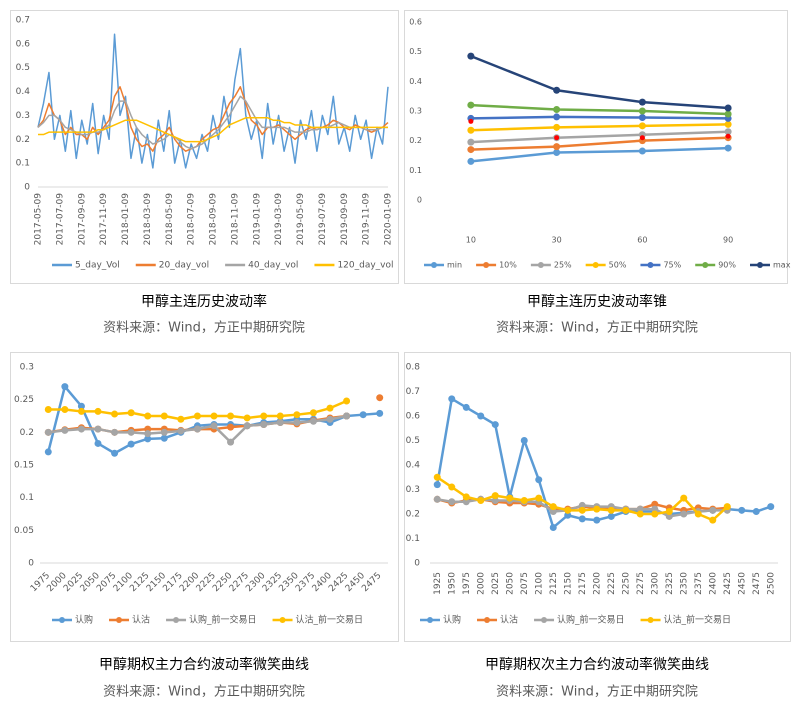  I want to click on x-tick-label: 2018-07-09, so click(192, 219).